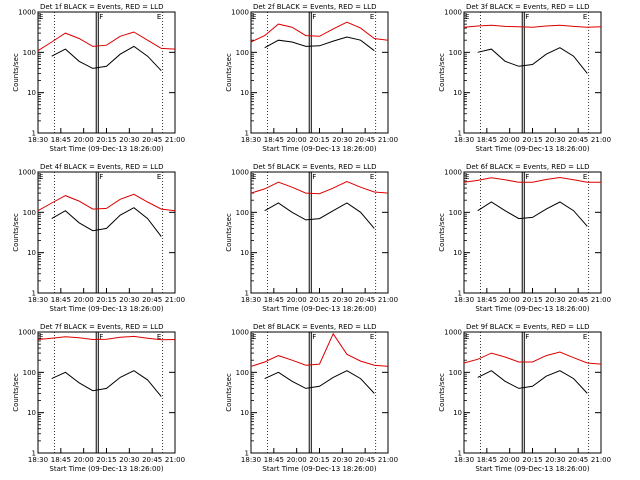  What do you see at coordinates (527, 167) in the screenshot?
I see `chart-title: Det 6f BLACK = Events, RED = LLD` at bounding box center [527, 167].